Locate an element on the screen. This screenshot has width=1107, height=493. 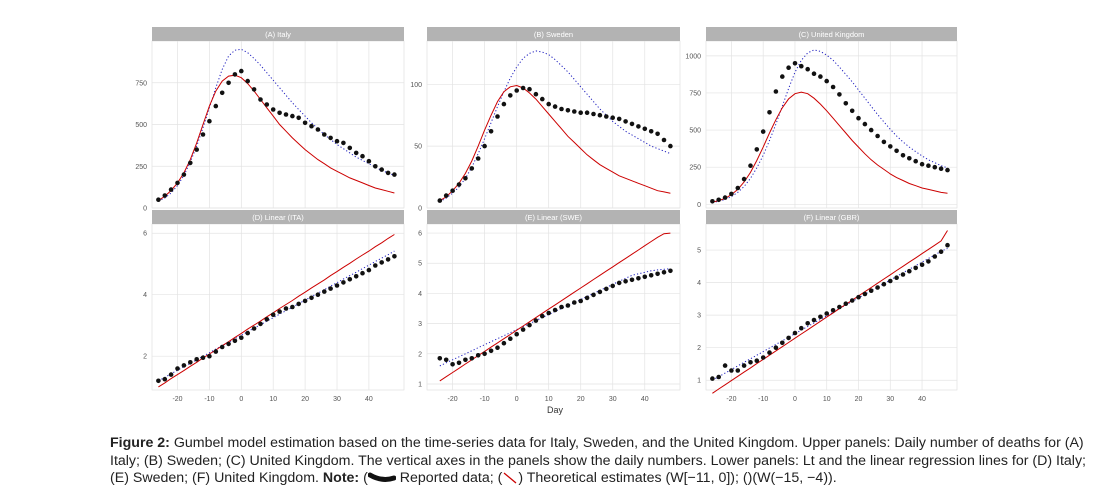
y-tick-label: 6 is located at coordinates (420, 234).